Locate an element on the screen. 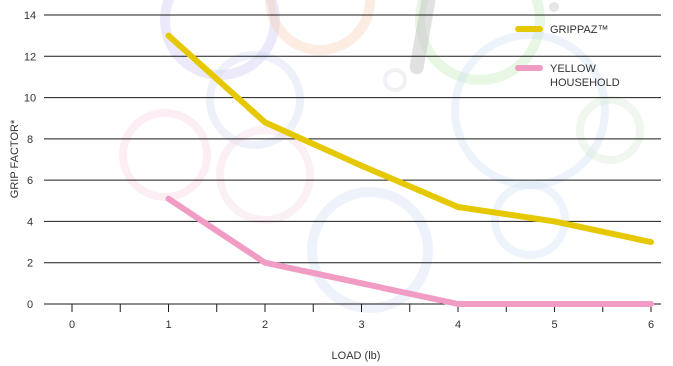  x-tick-label-2: 2 is located at coordinates (265, 325).